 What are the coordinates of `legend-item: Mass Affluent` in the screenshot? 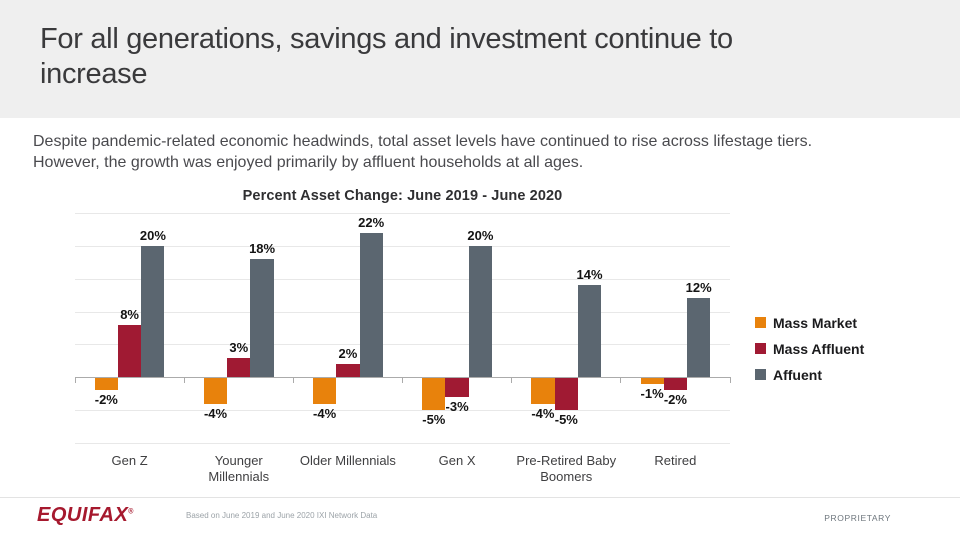 It's located at (809, 348).